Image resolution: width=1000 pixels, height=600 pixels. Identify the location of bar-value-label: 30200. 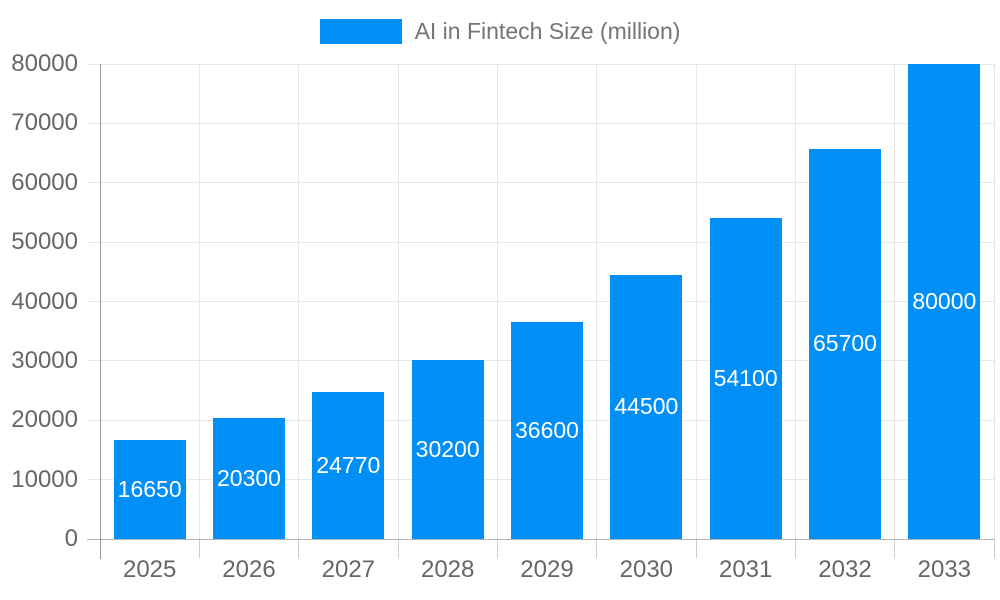
(447, 448).